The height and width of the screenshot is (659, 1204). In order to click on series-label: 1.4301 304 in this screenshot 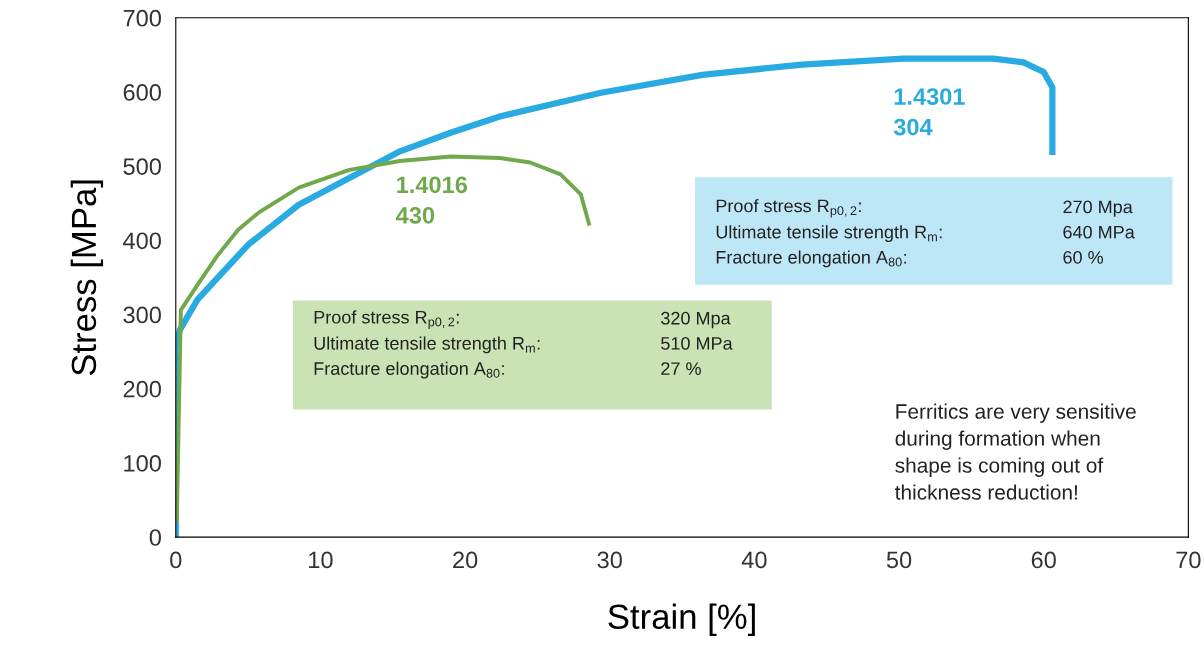, I will do `click(929, 112)`.